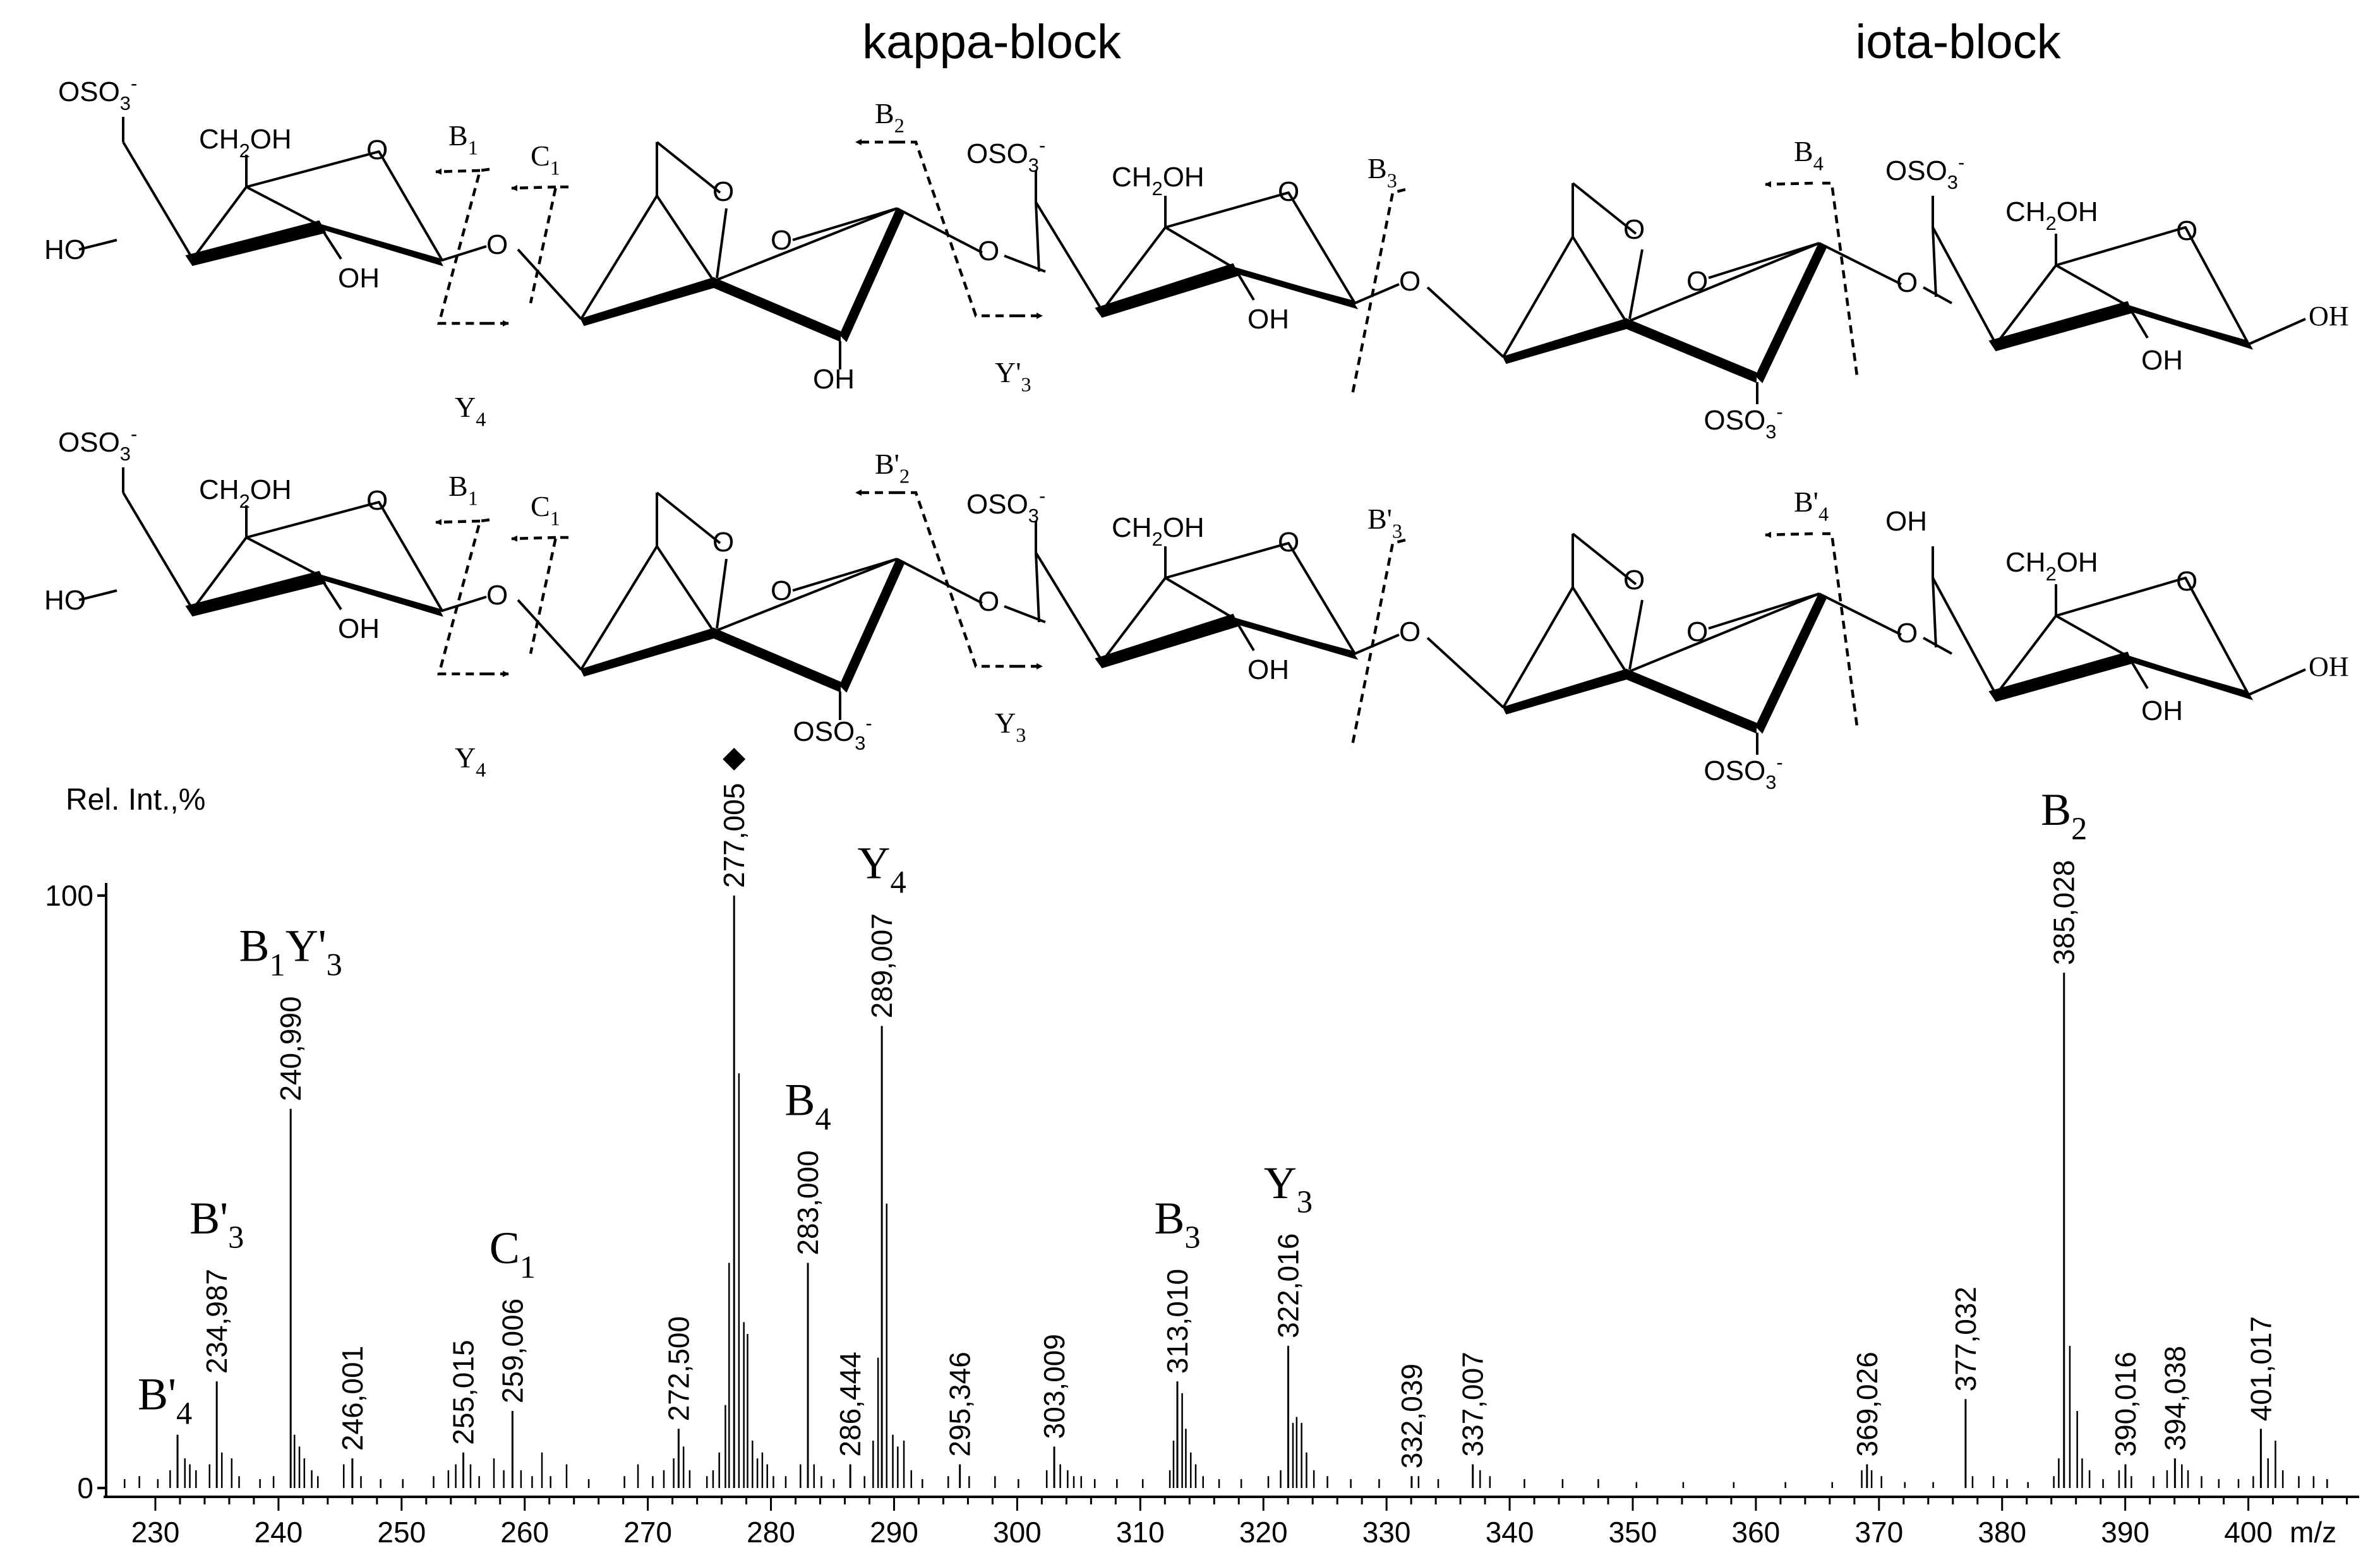 The width and height of the screenshot is (2380, 1560). I want to click on x-tick-label: 370, so click(1878, 1532).